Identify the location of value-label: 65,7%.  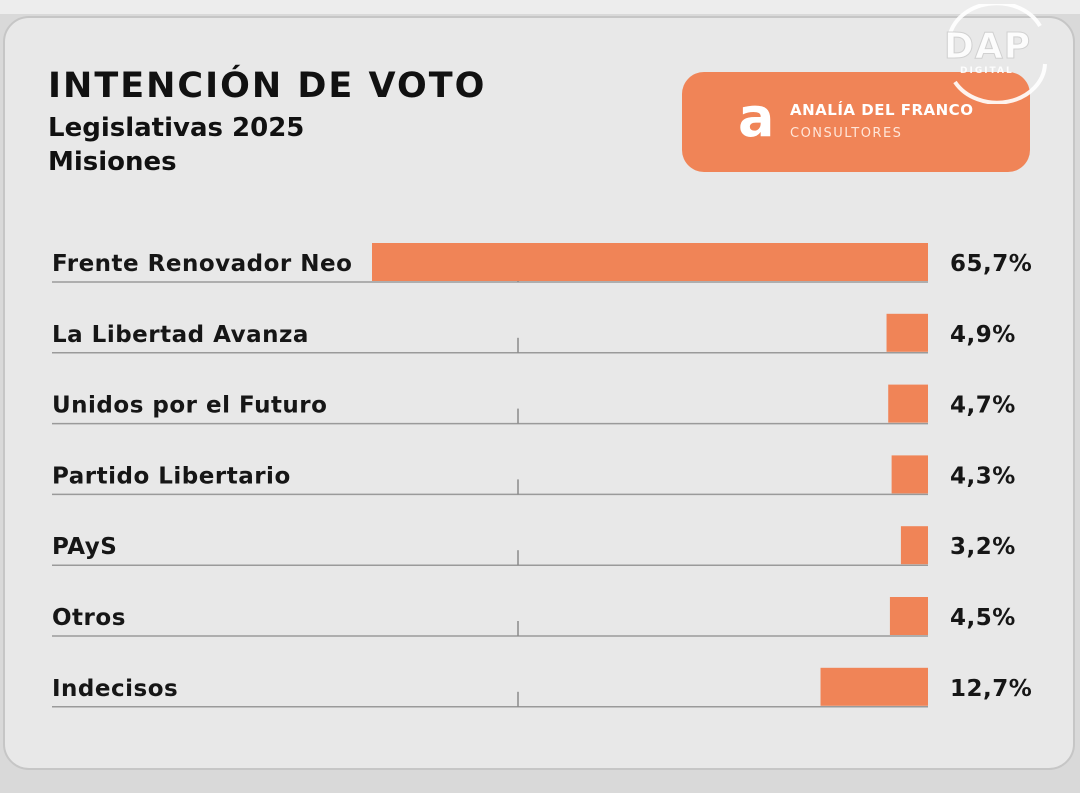
(991, 264).